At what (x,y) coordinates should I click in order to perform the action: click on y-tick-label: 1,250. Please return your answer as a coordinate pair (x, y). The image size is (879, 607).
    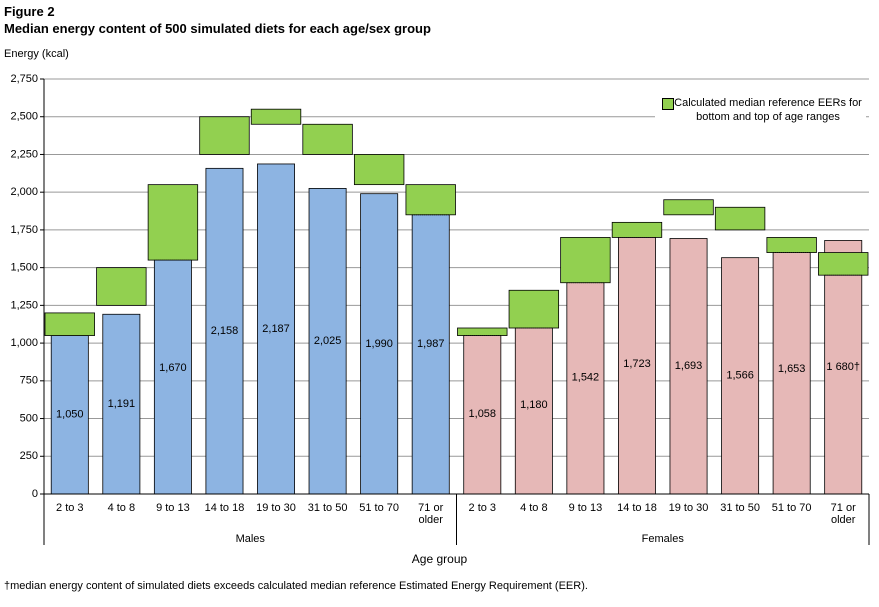
    Looking at the image, I should click on (24, 305).